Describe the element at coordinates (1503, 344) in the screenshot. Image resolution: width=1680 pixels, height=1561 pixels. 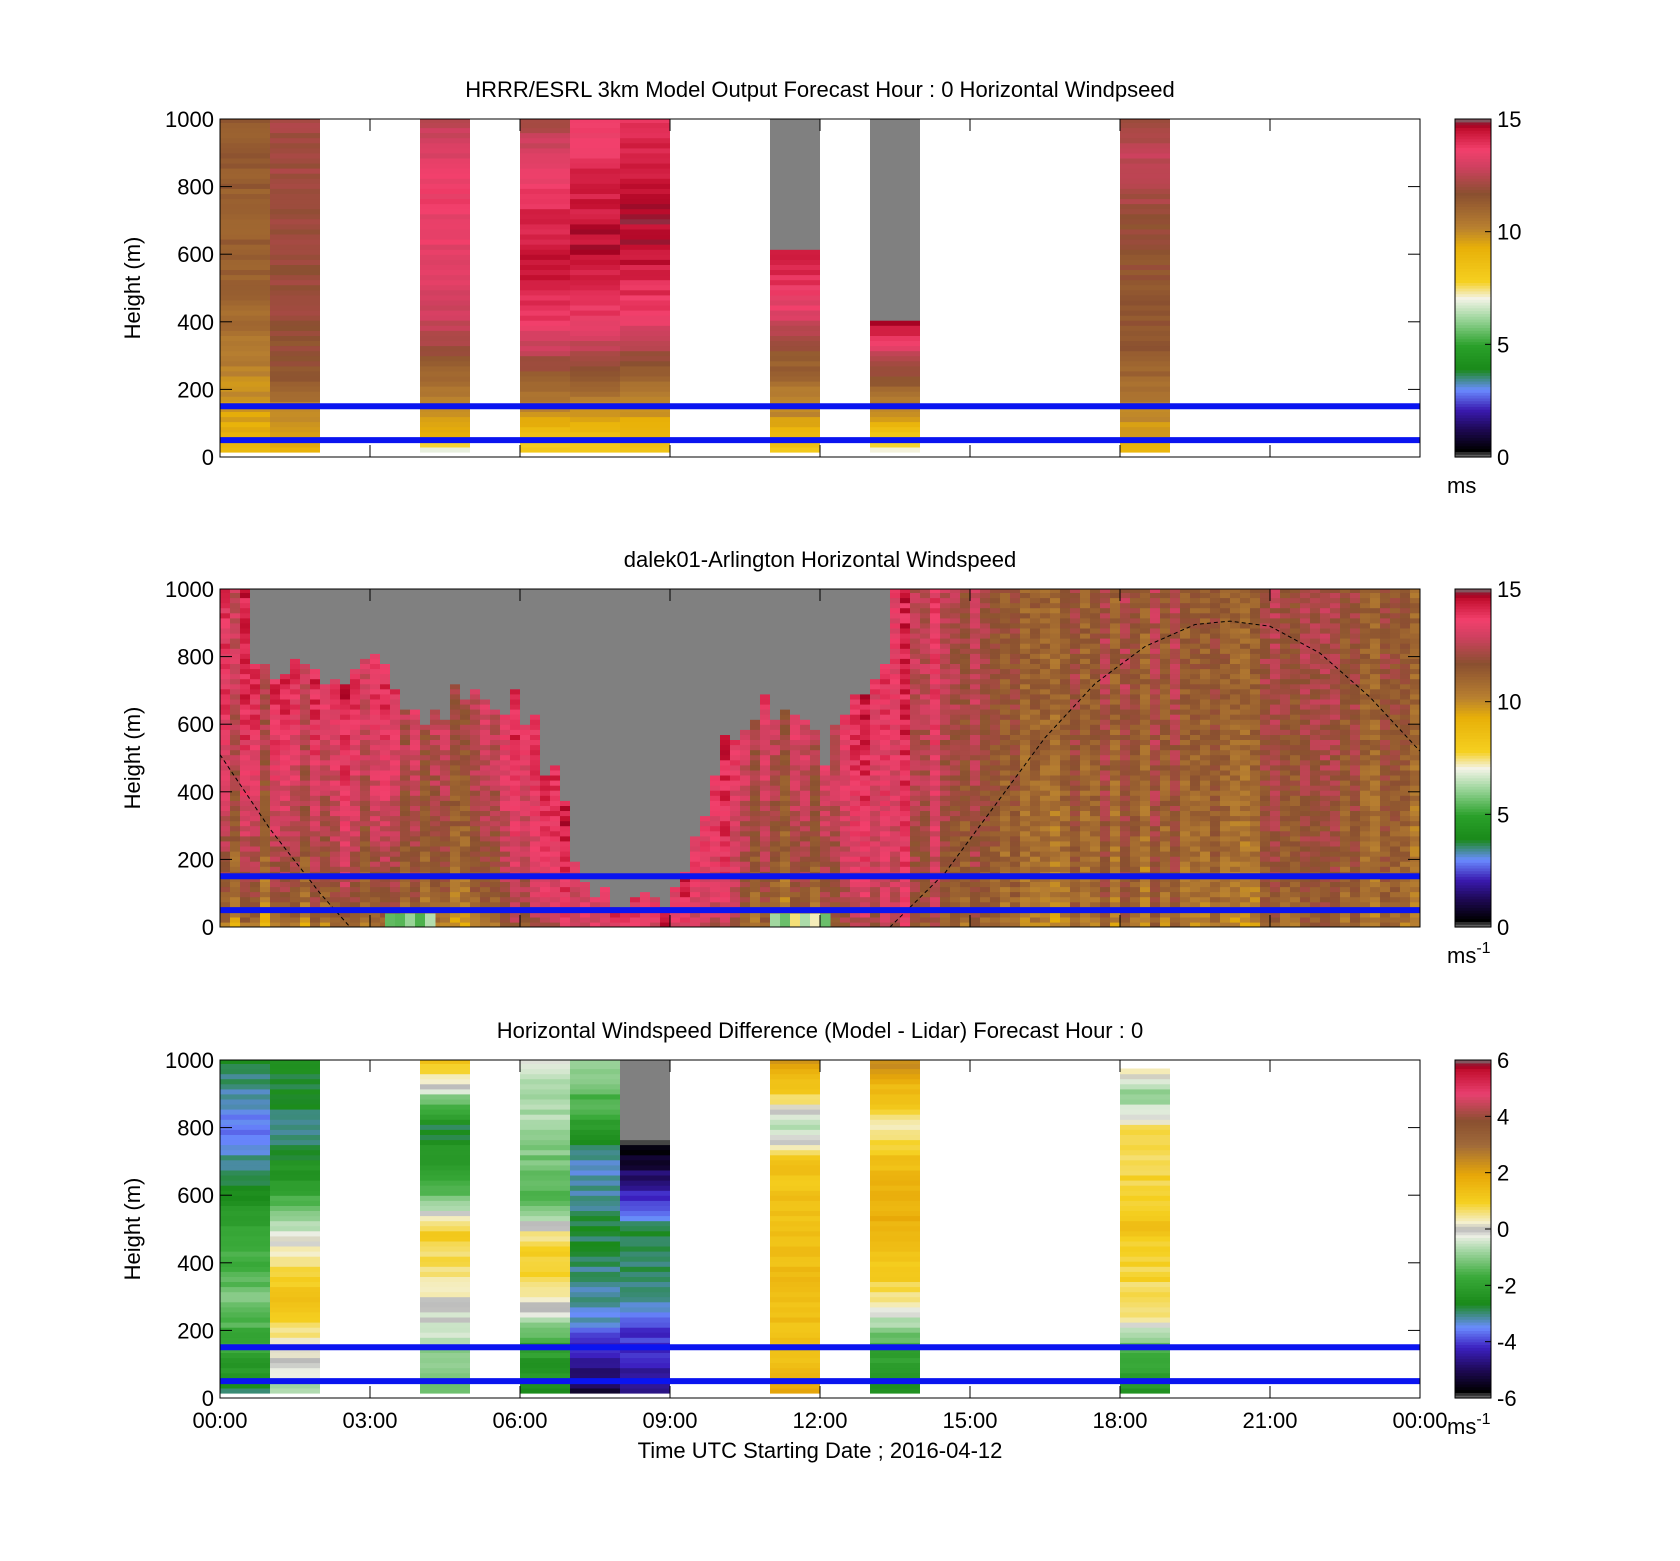
I see `colorbar-tick-label: 5` at that location.